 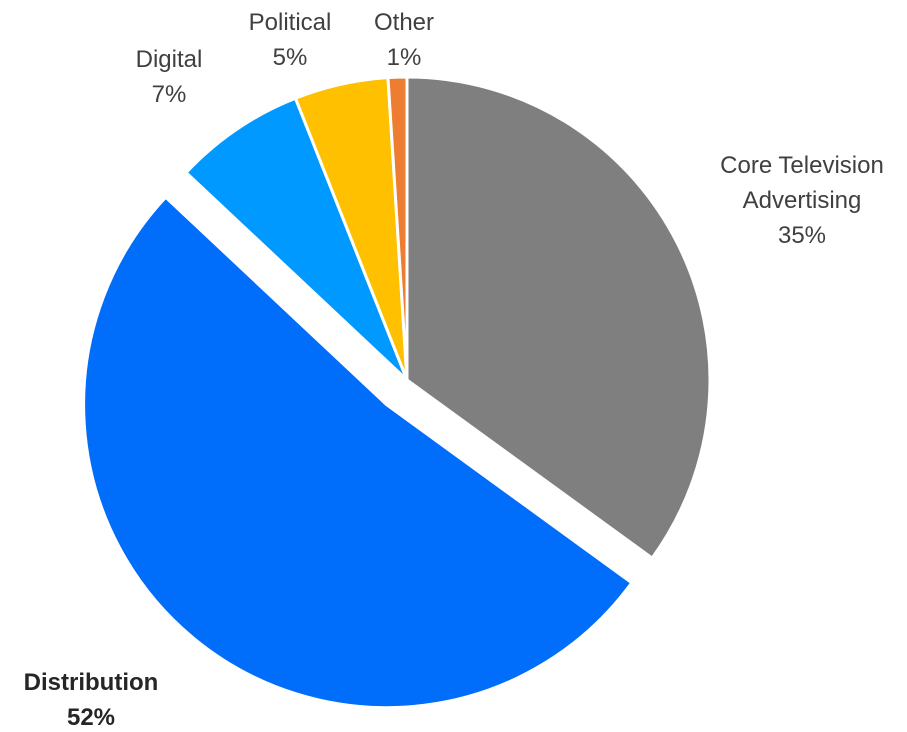 What do you see at coordinates (802, 165) in the screenshot?
I see `slice-category-label: Core Television` at bounding box center [802, 165].